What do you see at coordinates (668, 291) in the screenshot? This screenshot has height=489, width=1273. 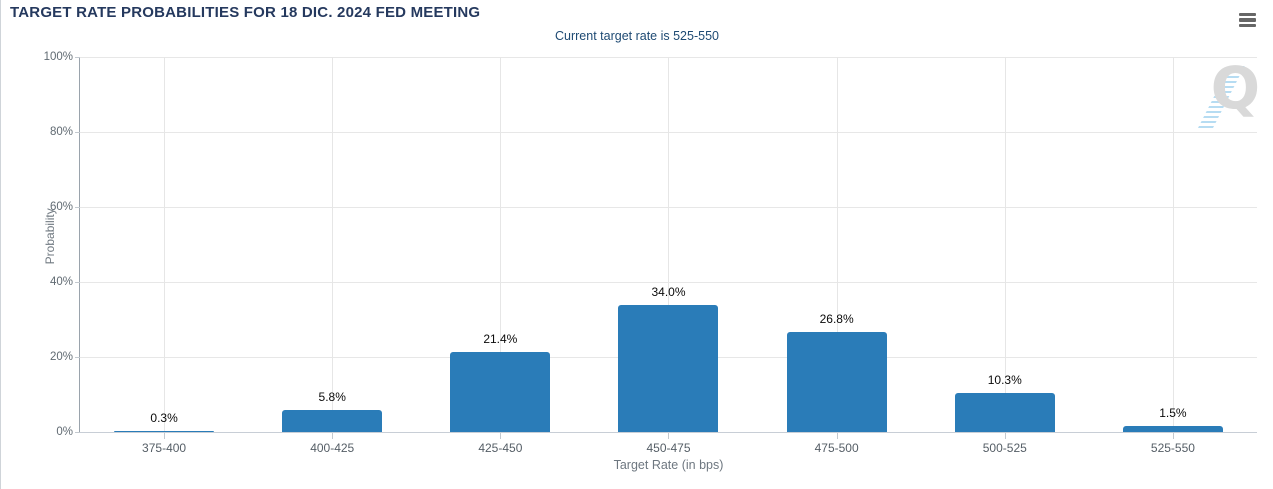 I see `bar-value-label: 34.0%` at bounding box center [668, 291].